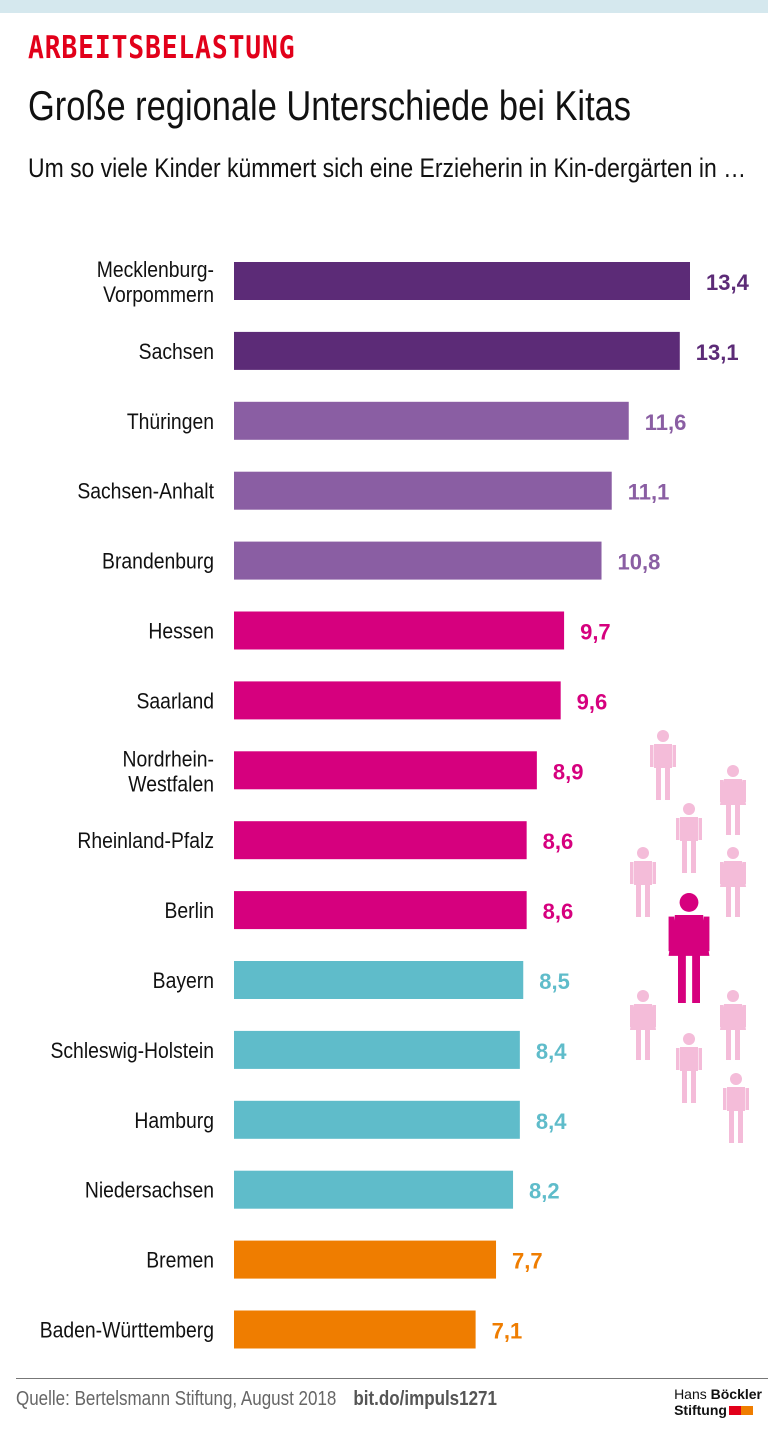  Describe the element at coordinates (168, 771) in the screenshot. I see `category-label: Nordrhein-Westfalen` at that location.